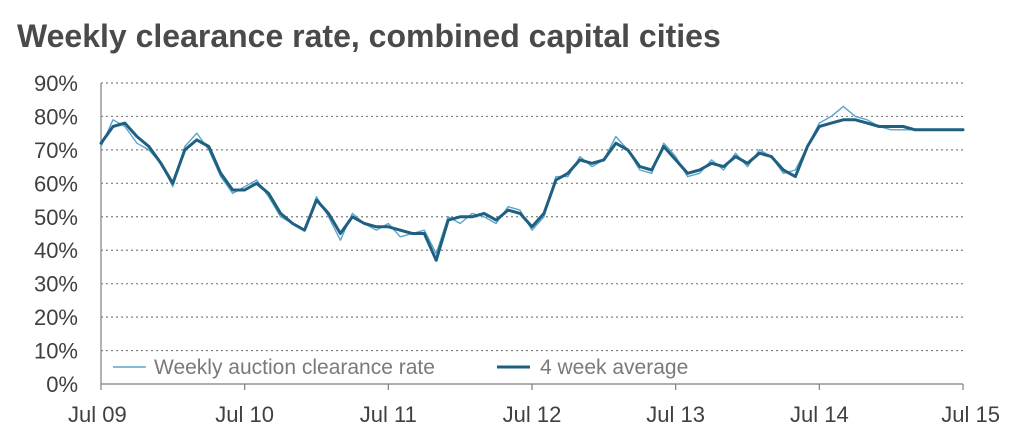 This screenshot has height=442, width=1020. Describe the element at coordinates (56, 83) in the screenshot. I see `y-tick-label: 90%` at that location.